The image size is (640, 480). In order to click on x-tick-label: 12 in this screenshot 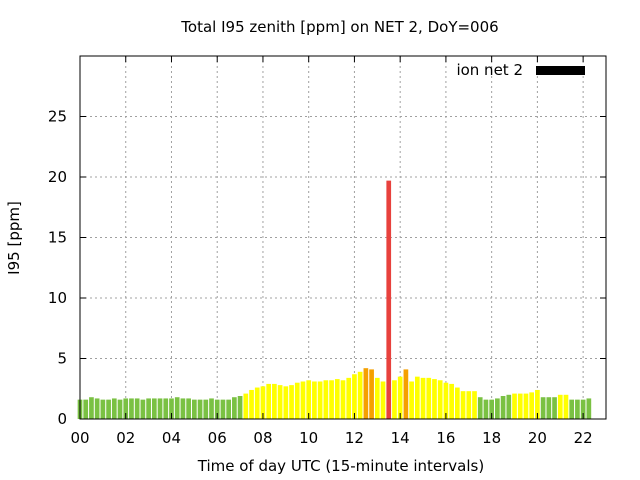, I will do `click(354, 438)`.